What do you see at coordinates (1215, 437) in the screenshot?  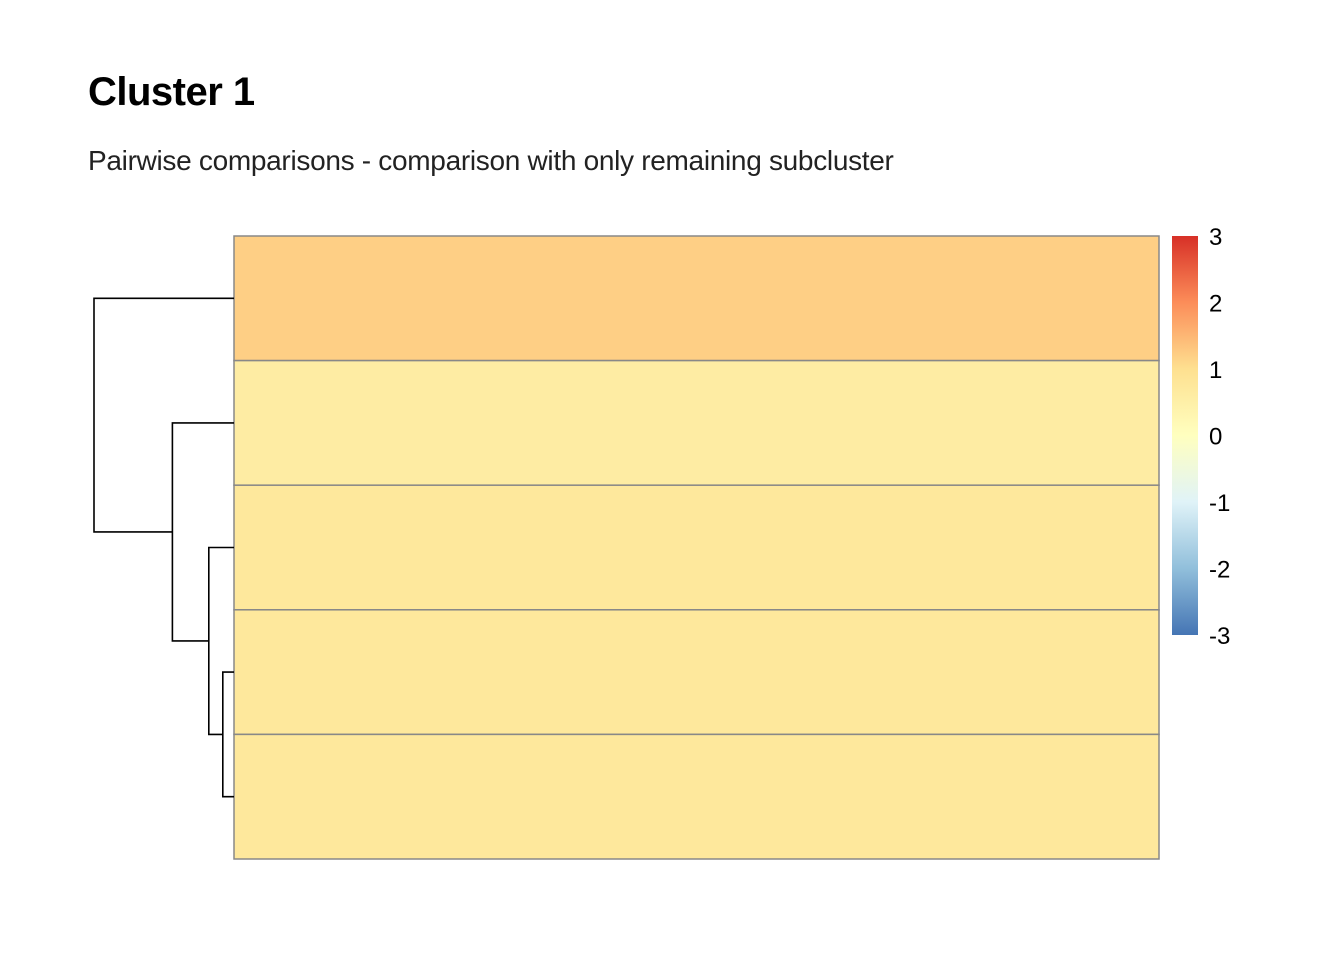 I see `legend-tick-label: 0` at bounding box center [1215, 437].